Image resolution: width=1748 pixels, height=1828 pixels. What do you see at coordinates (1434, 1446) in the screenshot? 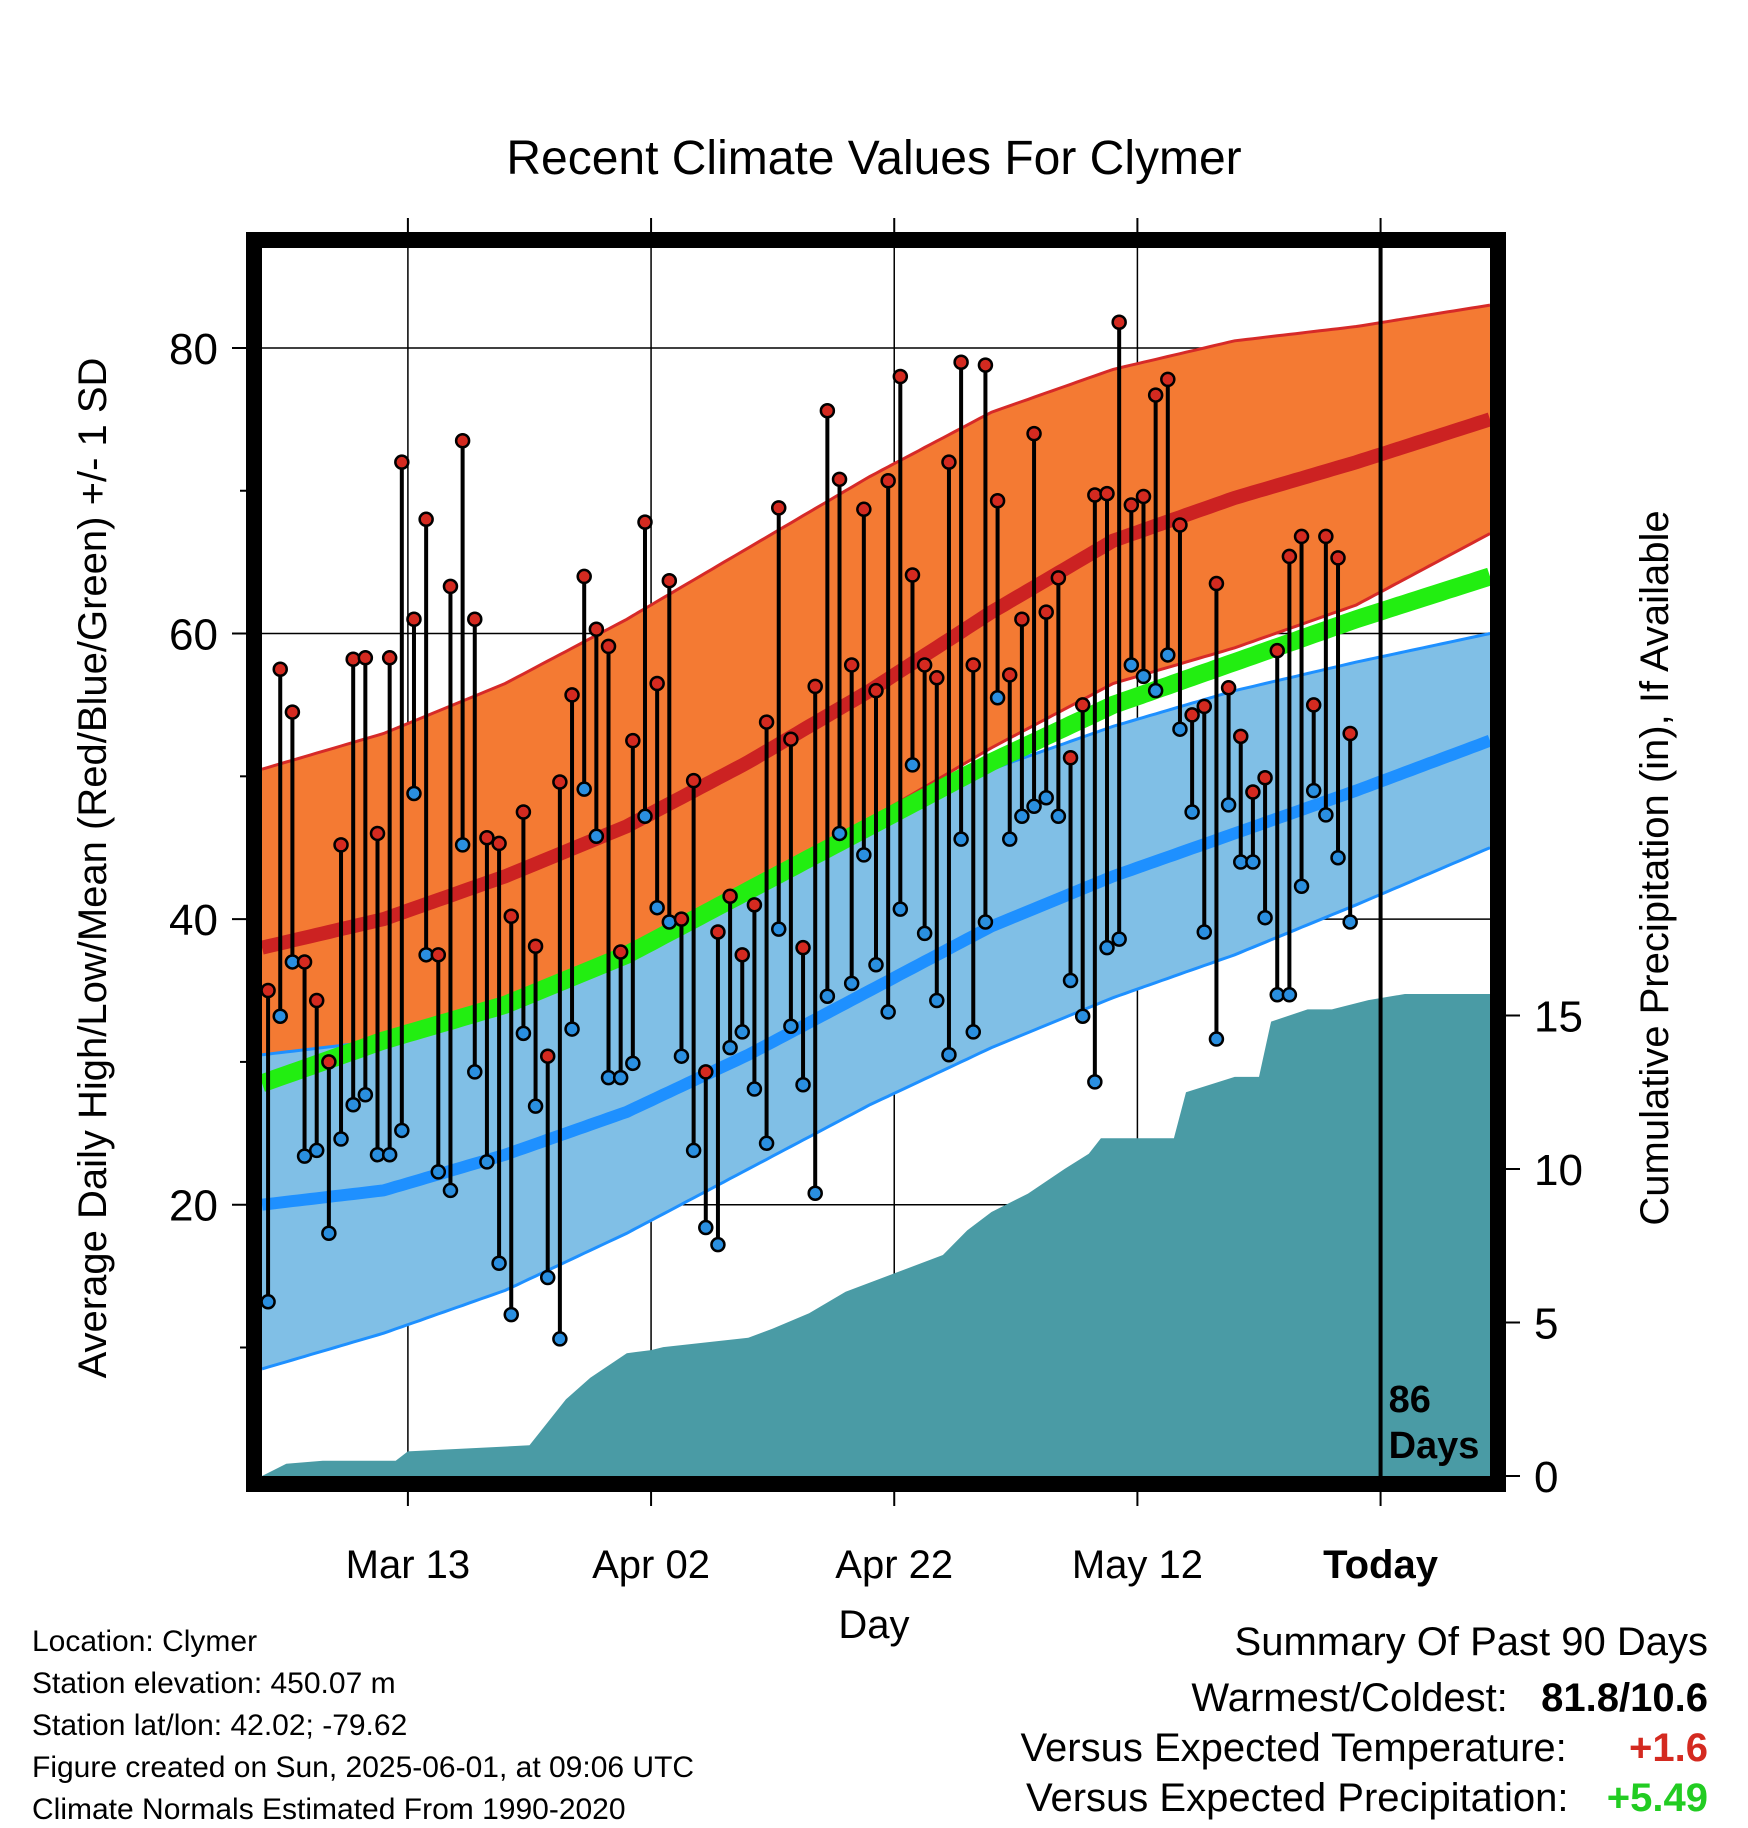
I see `today-marker-days: Days` at bounding box center [1434, 1446].